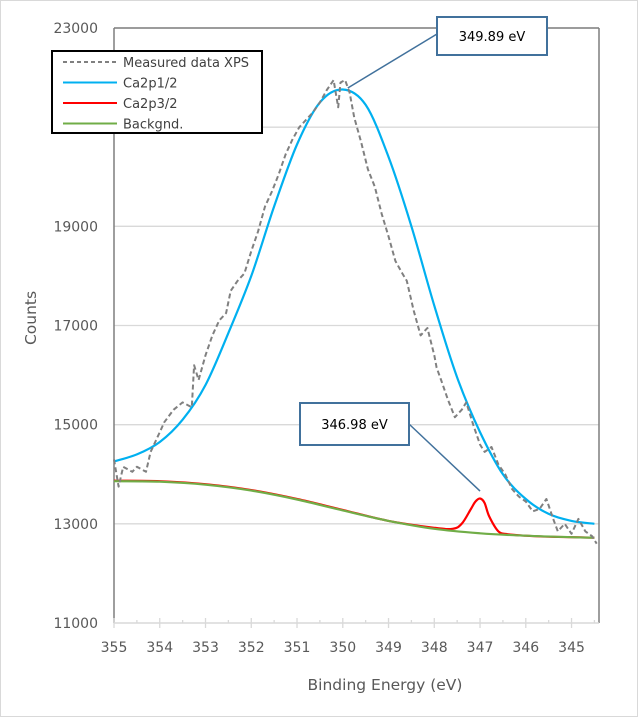  Describe the element at coordinates (75, 227) in the screenshot. I see `y-tick-label: 19000` at that location.